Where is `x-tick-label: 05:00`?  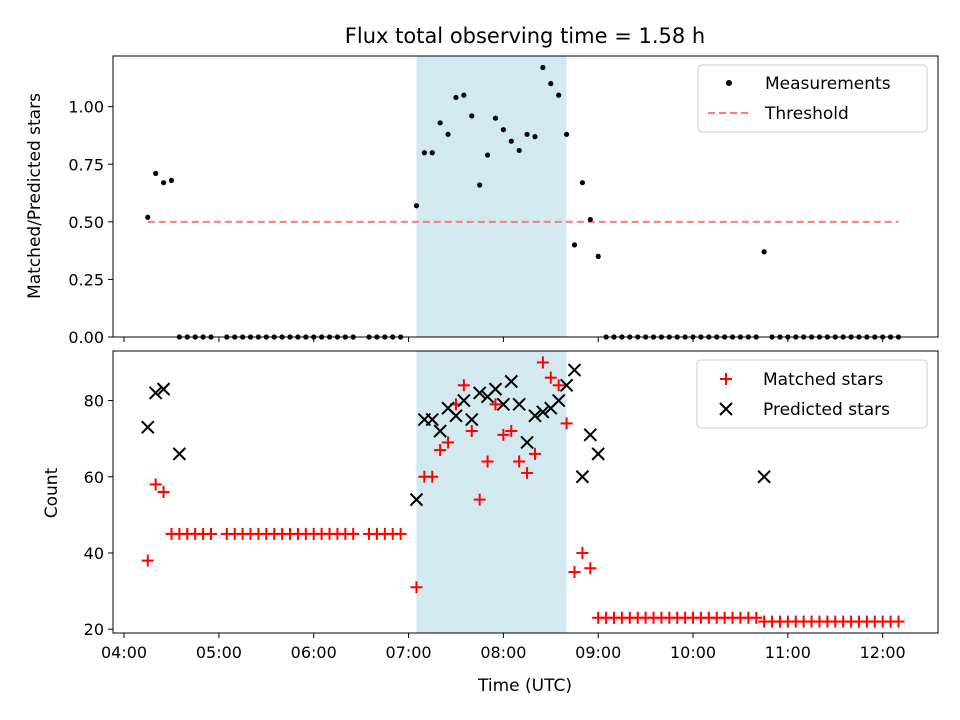
x-tick-label: 05:00 is located at coordinates (219, 652).